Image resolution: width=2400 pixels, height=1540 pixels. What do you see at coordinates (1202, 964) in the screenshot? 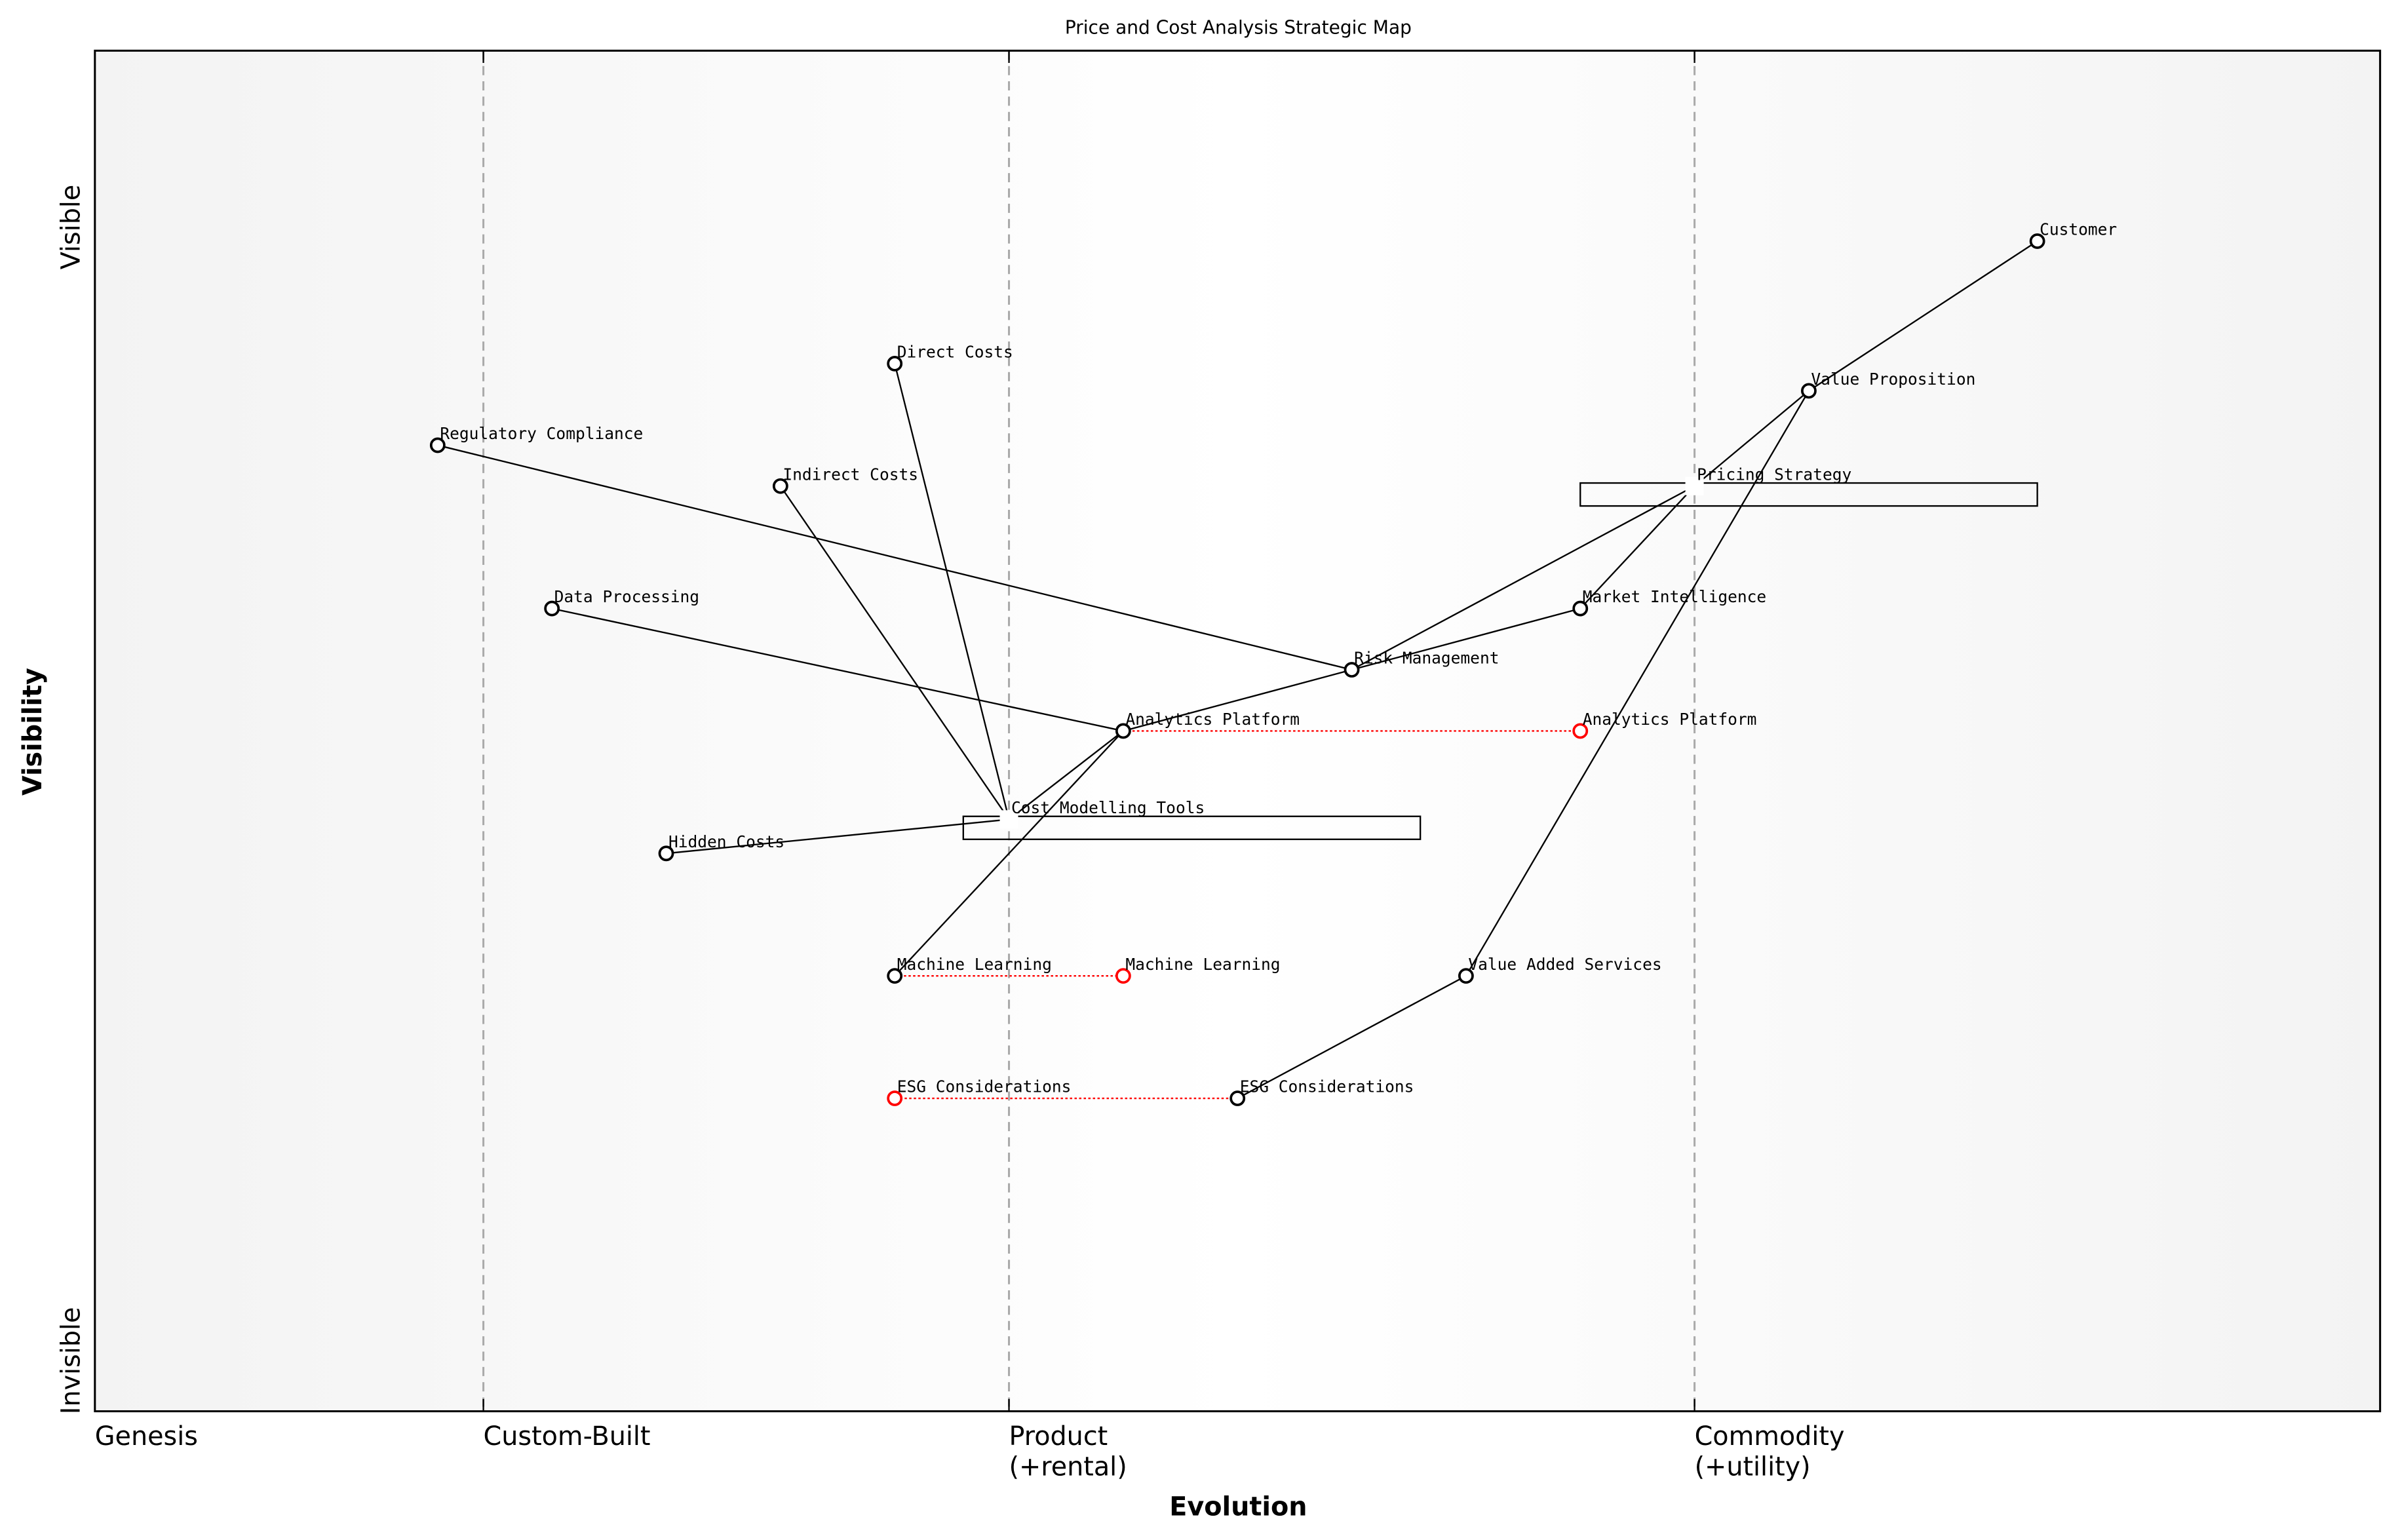
I see `evolved-label: Machine Learning` at bounding box center [1202, 964].